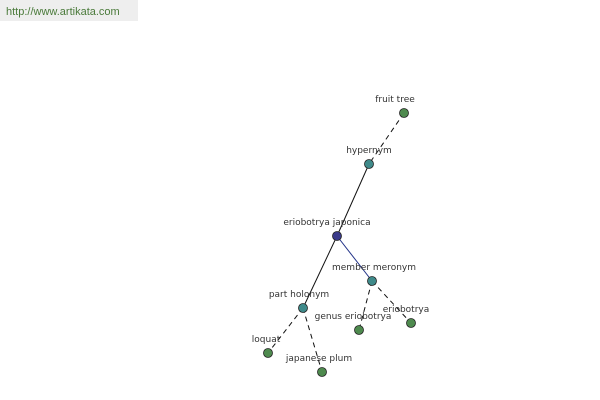 The height and width of the screenshot is (400, 600). I want to click on node-label: eriobotrya japonica, so click(326, 223).